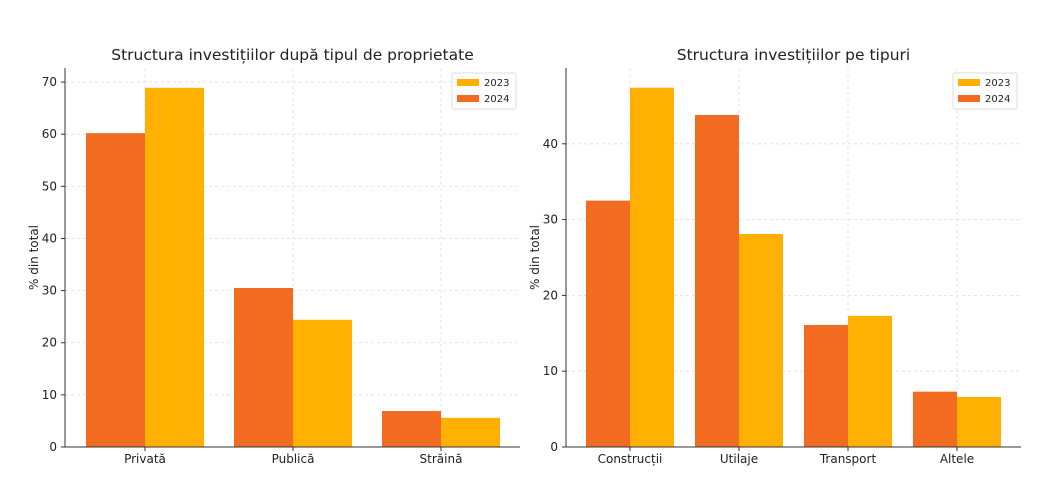  What do you see at coordinates (630, 459) in the screenshot?
I see `x-tick-label: Construcții` at bounding box center [630, 459].